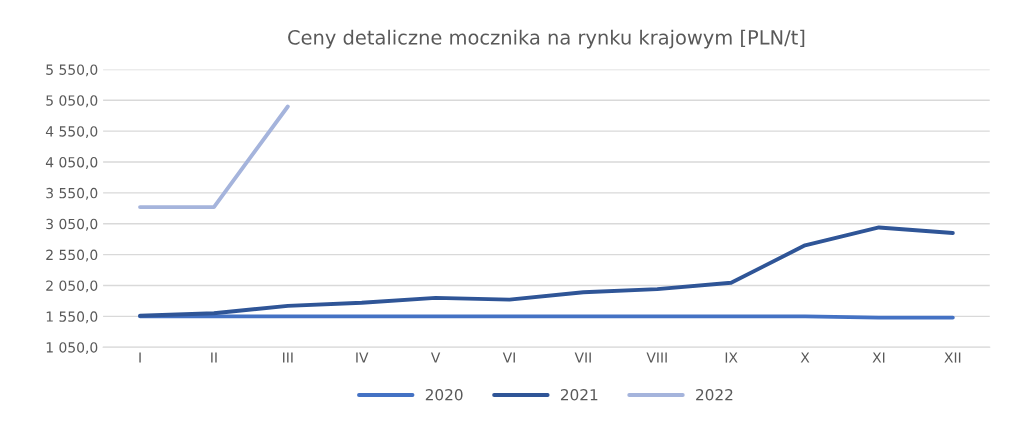  What do you see at coordinates (656, 357) in the screenshot?
I see `x-tick-label: VIII` at bounding box center [656, 357].